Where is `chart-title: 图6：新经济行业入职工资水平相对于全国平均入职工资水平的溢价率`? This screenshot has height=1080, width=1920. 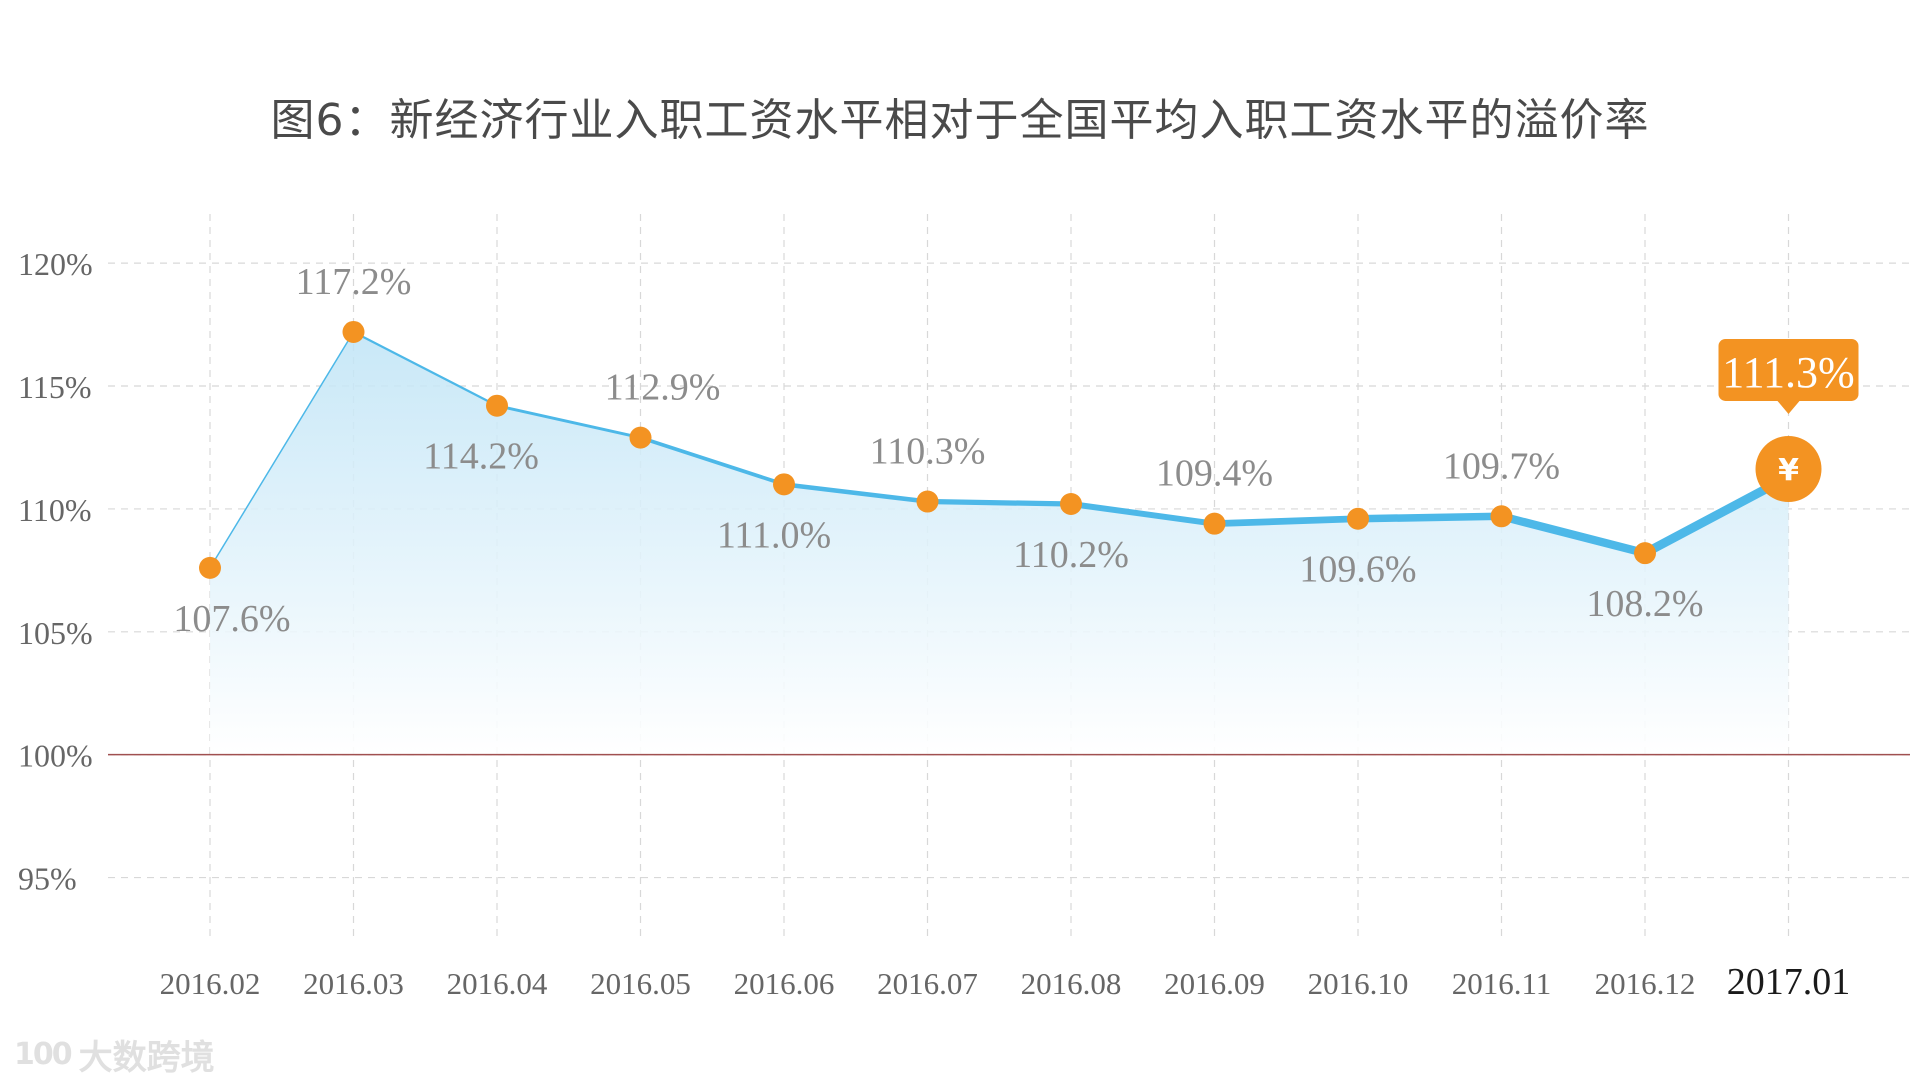
chart-title: 图6：新经济行业入职工资水平相对于全国平均入职工资水平的溢价率 is located at coordinates (960, 120).